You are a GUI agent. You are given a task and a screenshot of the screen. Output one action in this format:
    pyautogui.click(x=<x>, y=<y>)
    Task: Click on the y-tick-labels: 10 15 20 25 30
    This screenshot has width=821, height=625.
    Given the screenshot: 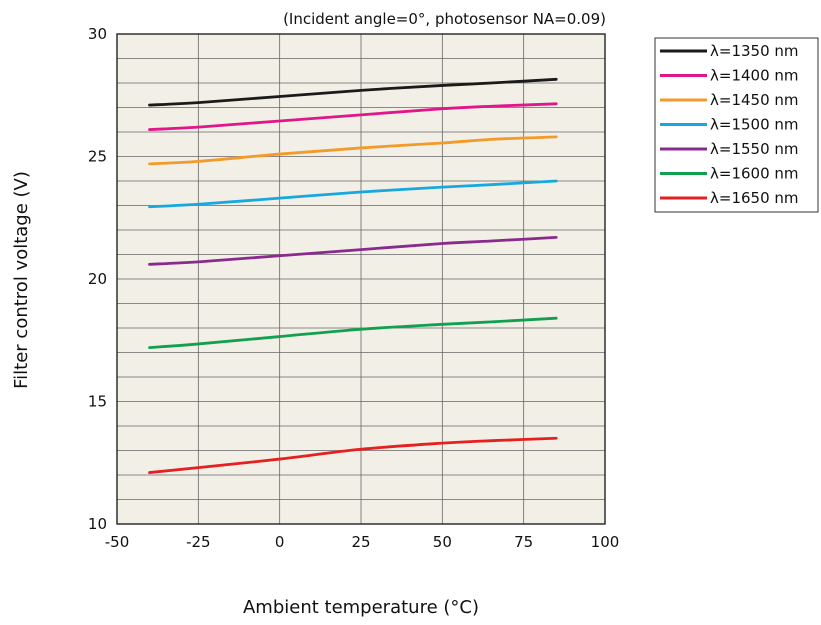 What is the action you would take?
    pyautogui.click(x=97, y=279)
    